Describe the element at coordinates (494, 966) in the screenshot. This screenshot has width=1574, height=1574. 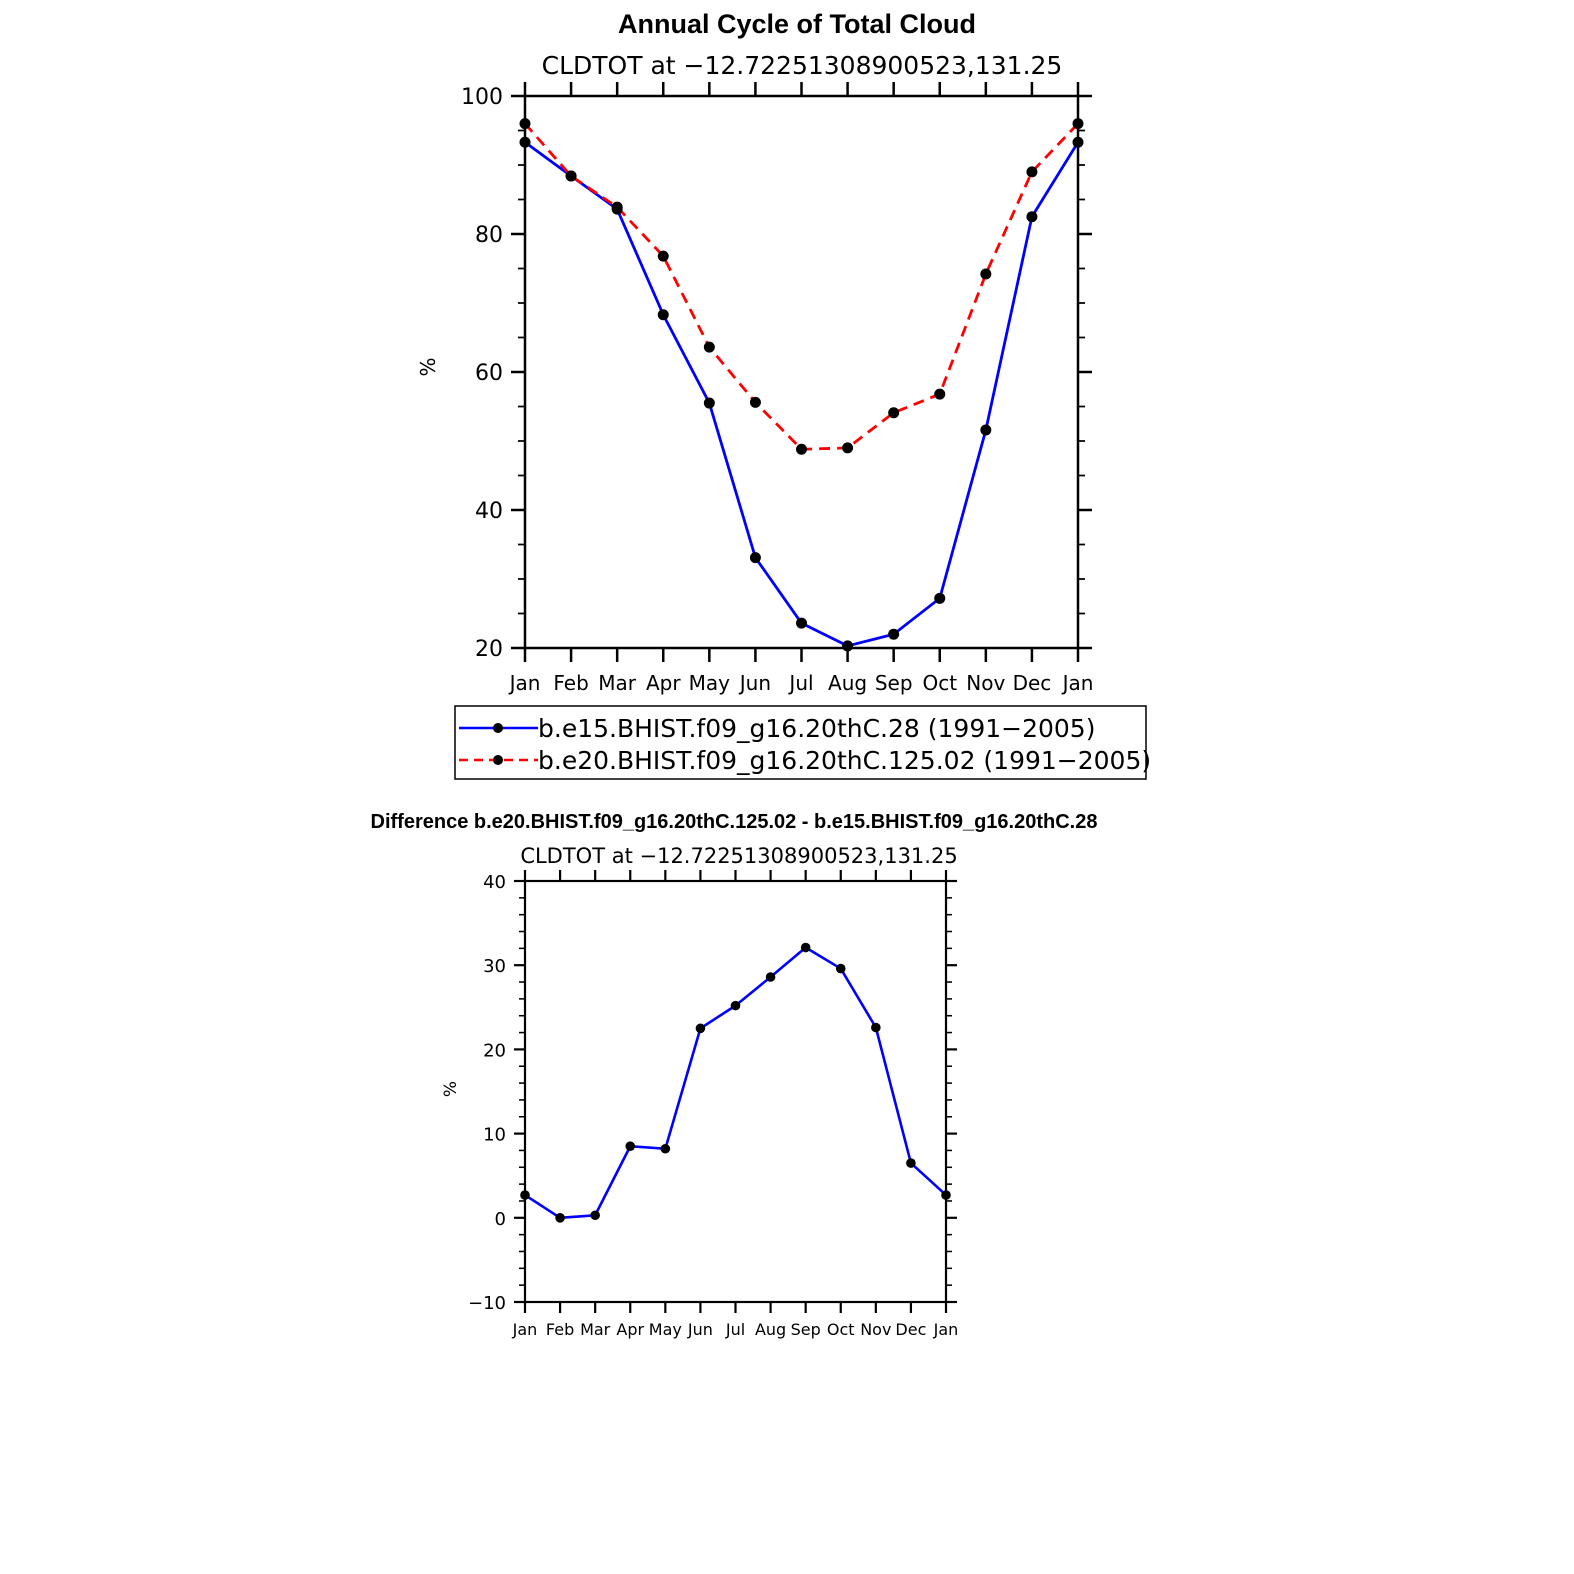
I see `y-tick-label: 30` at that location.